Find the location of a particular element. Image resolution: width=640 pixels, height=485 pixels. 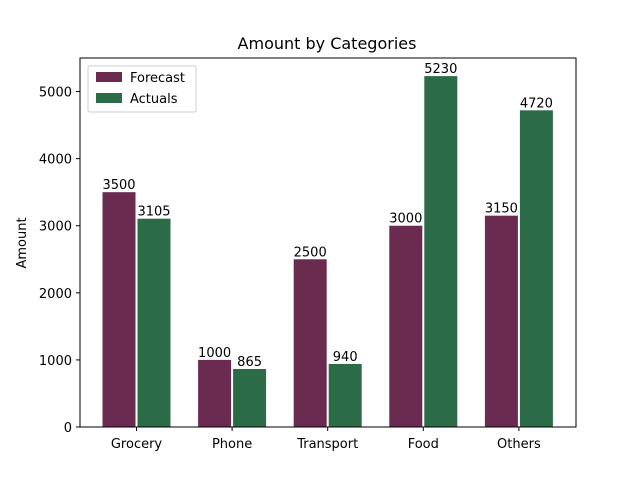

legend-swatch-actuals is located at coordinates (109, 98).